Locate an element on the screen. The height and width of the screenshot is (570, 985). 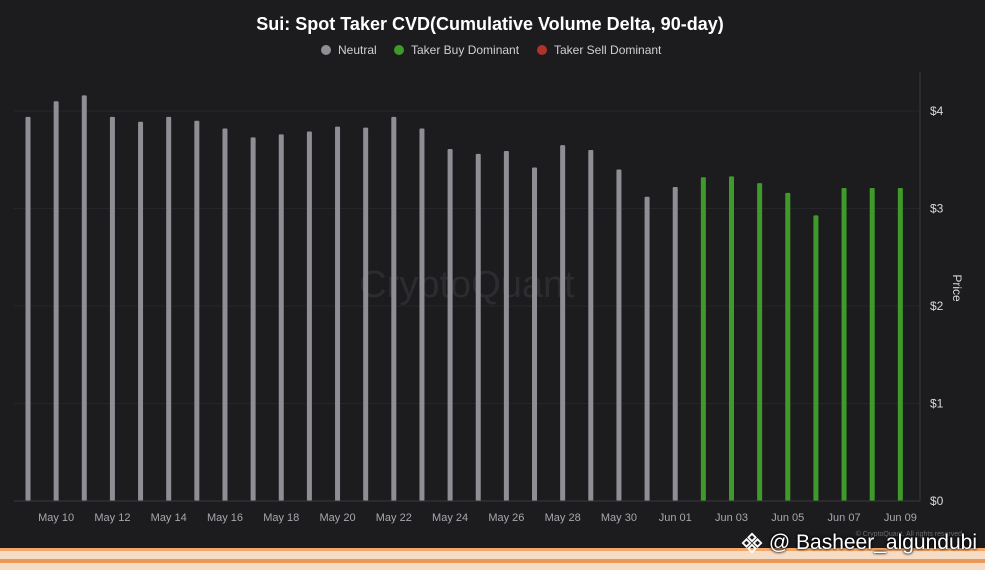
x-tick-label: Jun 05 is located at coordinates (787, 518).